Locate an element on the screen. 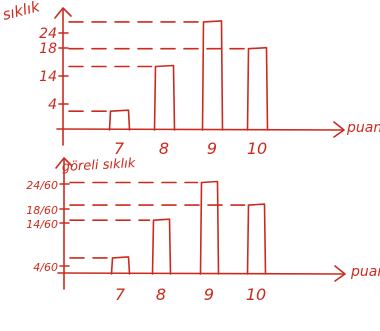 The height and width of the screenshot is (331, 380). category-label-2-7: 7 is located at coordinates (120, 294).